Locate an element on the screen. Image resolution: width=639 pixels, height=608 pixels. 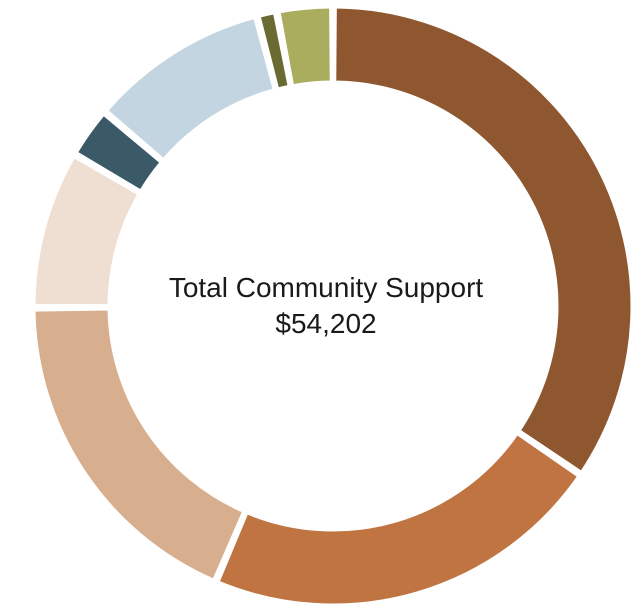
center-total-value: $54,202 is located at coordinates (326, 323).